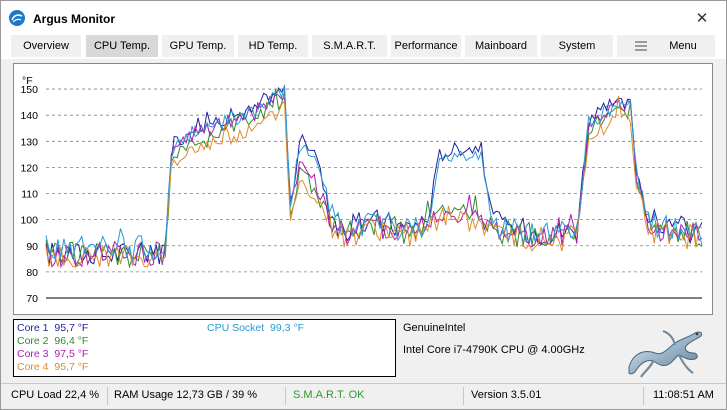  I want to click on y-tick-label: 150, so click(29, 90).